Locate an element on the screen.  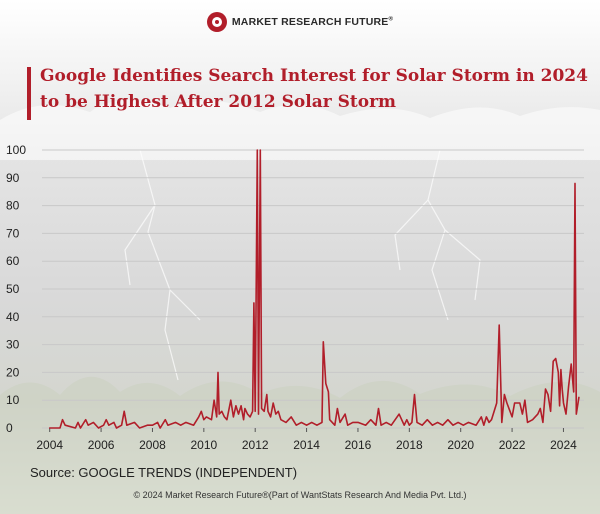
y-tick-label: 20 is located at coordinates (13, 372).